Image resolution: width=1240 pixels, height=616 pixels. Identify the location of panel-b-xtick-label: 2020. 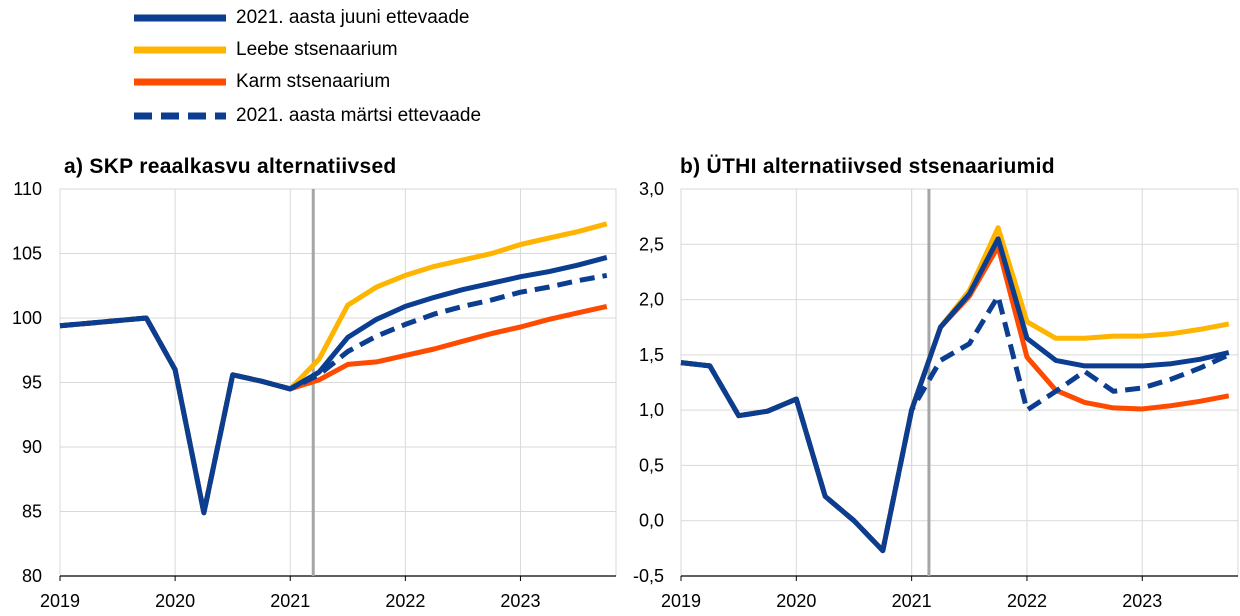
(796, 601).